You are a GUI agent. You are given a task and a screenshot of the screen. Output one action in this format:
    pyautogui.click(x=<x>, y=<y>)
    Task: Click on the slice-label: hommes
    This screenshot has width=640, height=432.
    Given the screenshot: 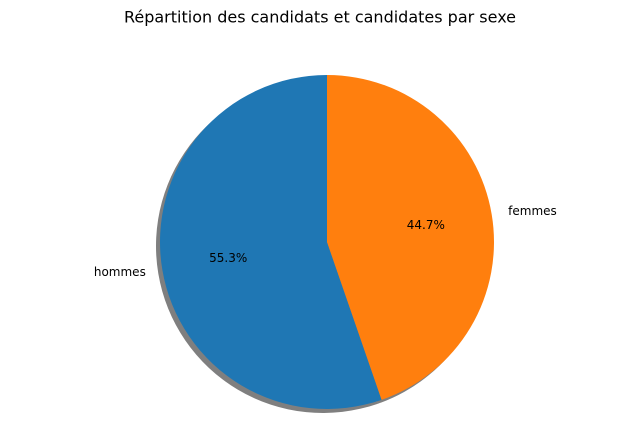 What is the action you would take?
    pyautogui.click(x=120, y=272)
    